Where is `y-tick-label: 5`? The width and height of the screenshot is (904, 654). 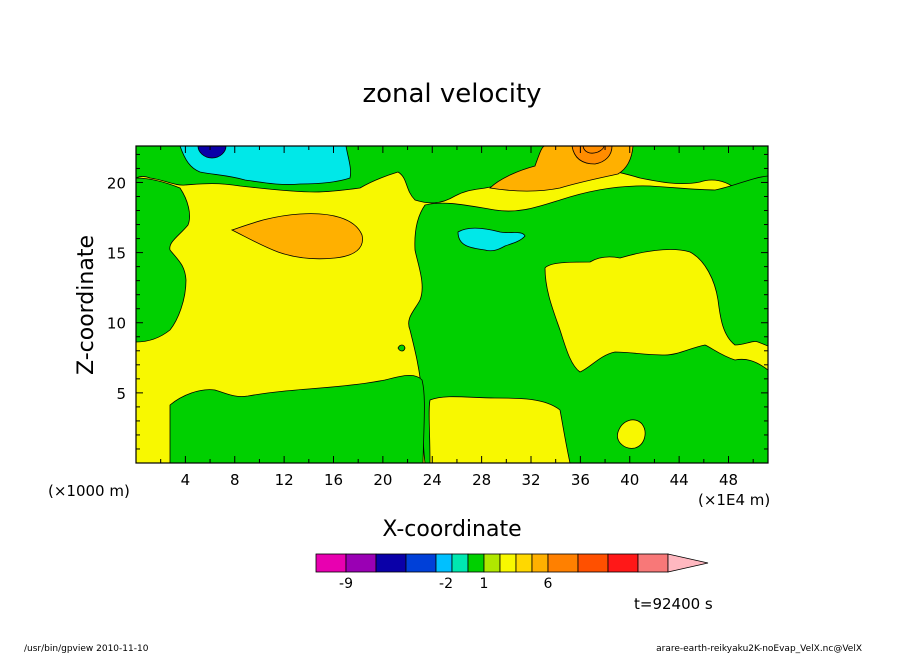 y-tick-label: 5 is located at coordinates (121, 394).